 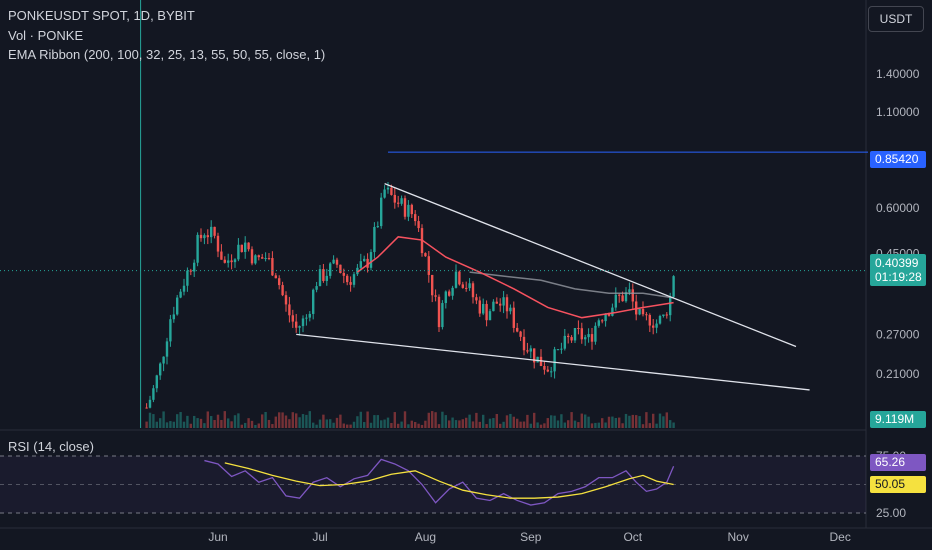 What do you see at coordinates (897, 263) in the screenshot?
I see `last-price-value: 0.40399` at bounding box center [897, 263].